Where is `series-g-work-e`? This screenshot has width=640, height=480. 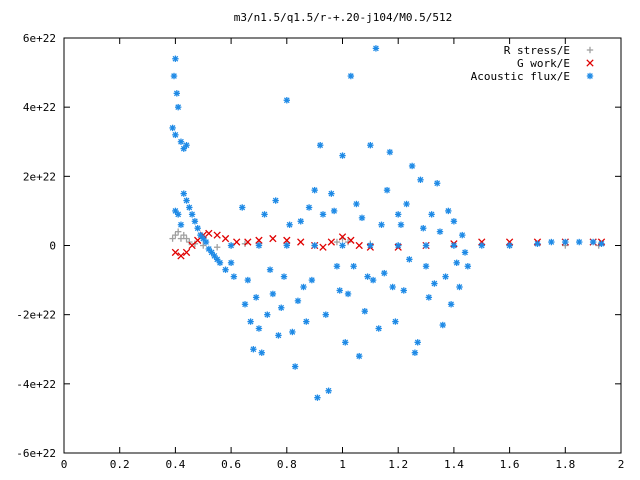 series-g-work-e is located at coordinates (388, 244).